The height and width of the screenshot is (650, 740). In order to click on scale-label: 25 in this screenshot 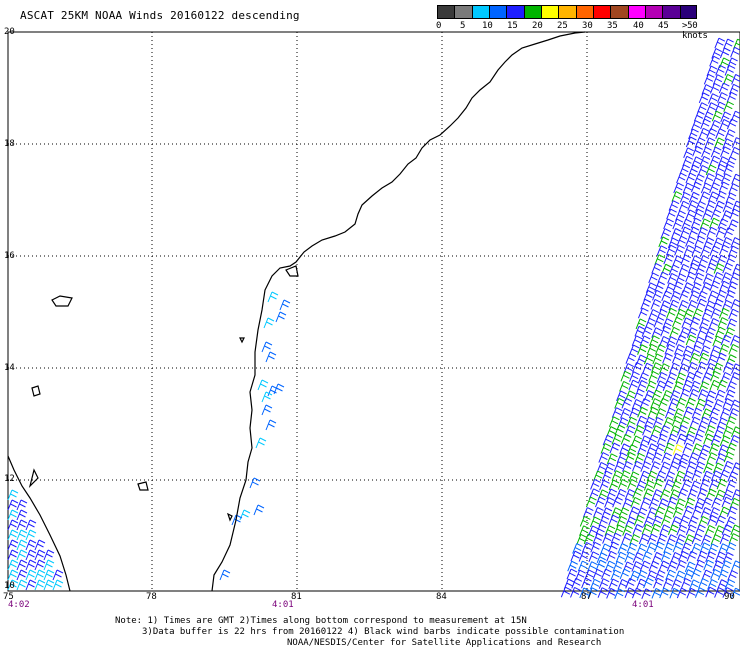, I will do `click(562, 26)`.